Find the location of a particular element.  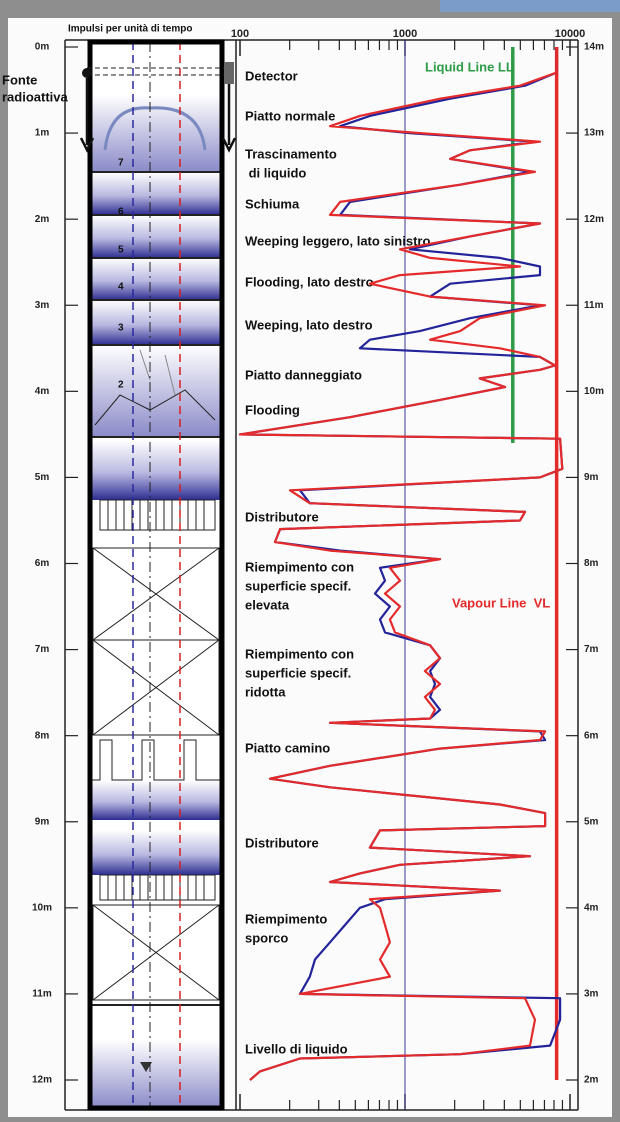

y-tick-label: 3m is located at coordinates (42, 305).